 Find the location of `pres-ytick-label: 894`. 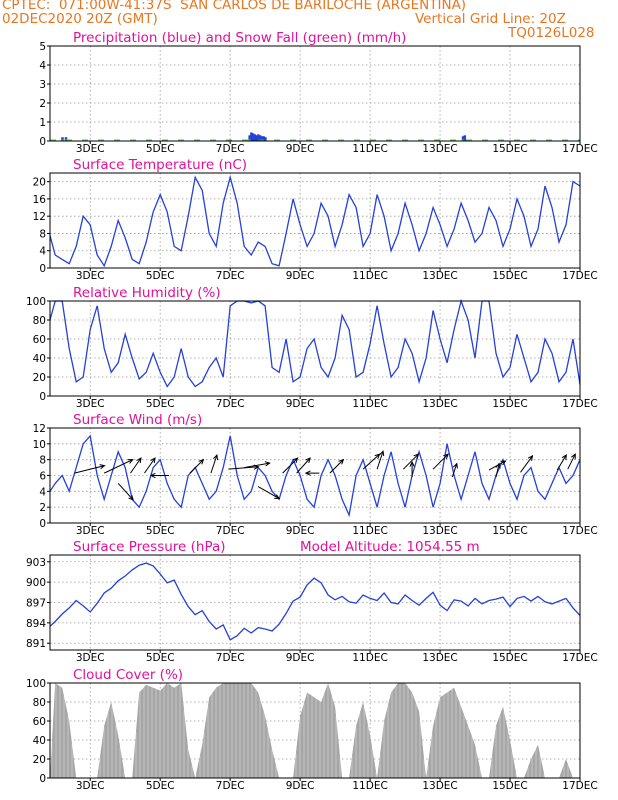

pres-ytick-label: 894 is located at coordinates (36, 624).